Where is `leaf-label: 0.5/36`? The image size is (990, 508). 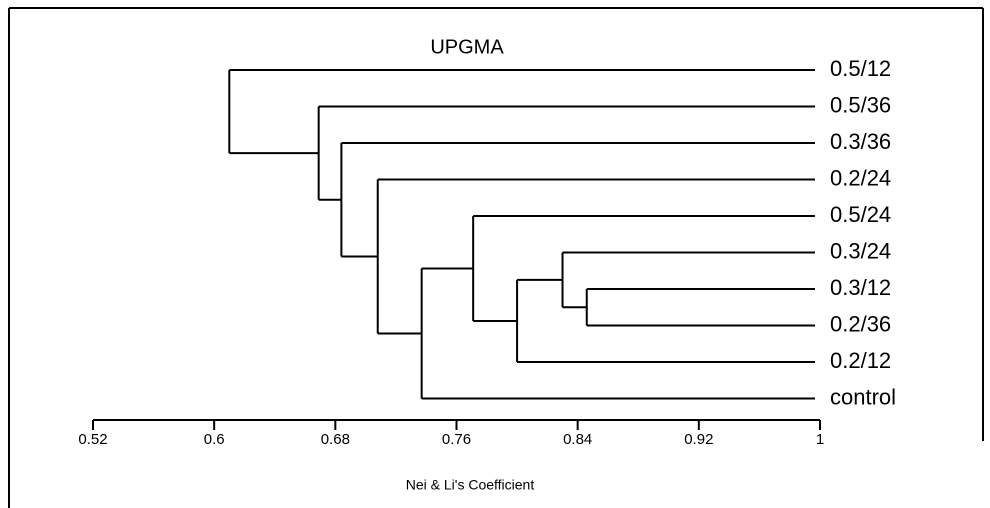
leaf-label: 0.5/36 is located at coordinates (860, 104).